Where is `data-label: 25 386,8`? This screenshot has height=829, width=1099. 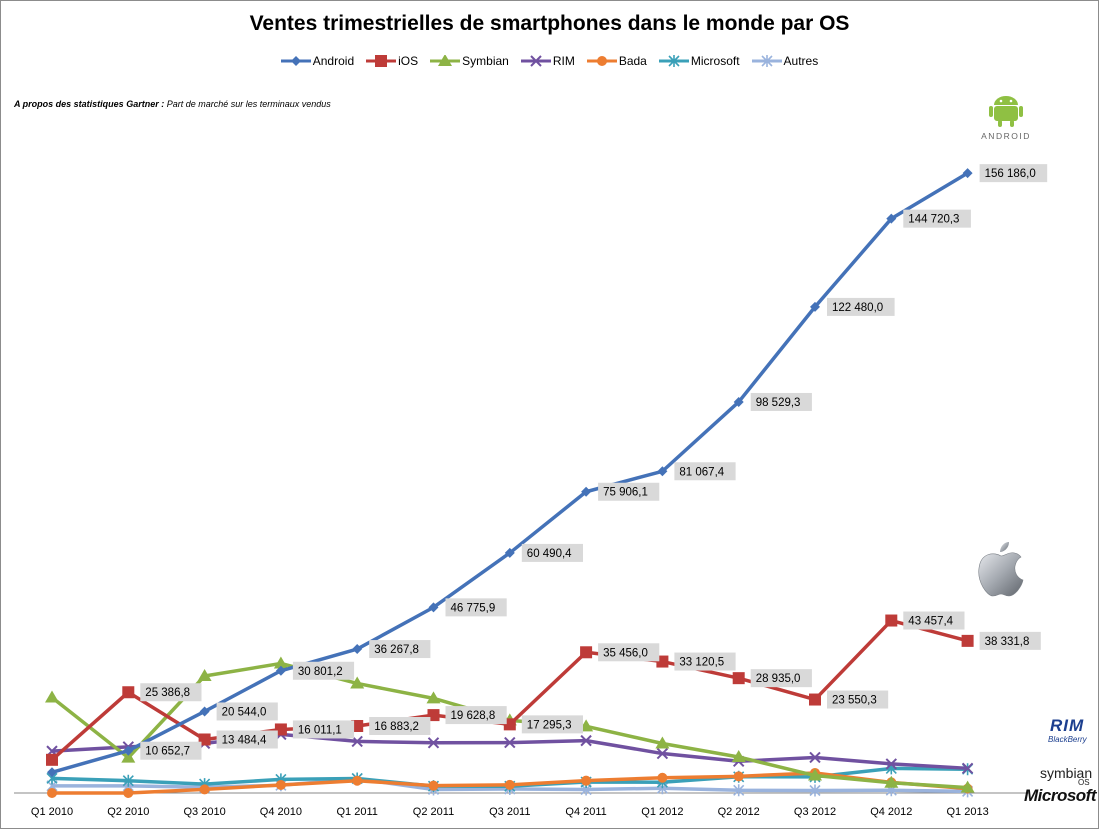
data-label: 25 386,8 is located at coordinates (167, 693).